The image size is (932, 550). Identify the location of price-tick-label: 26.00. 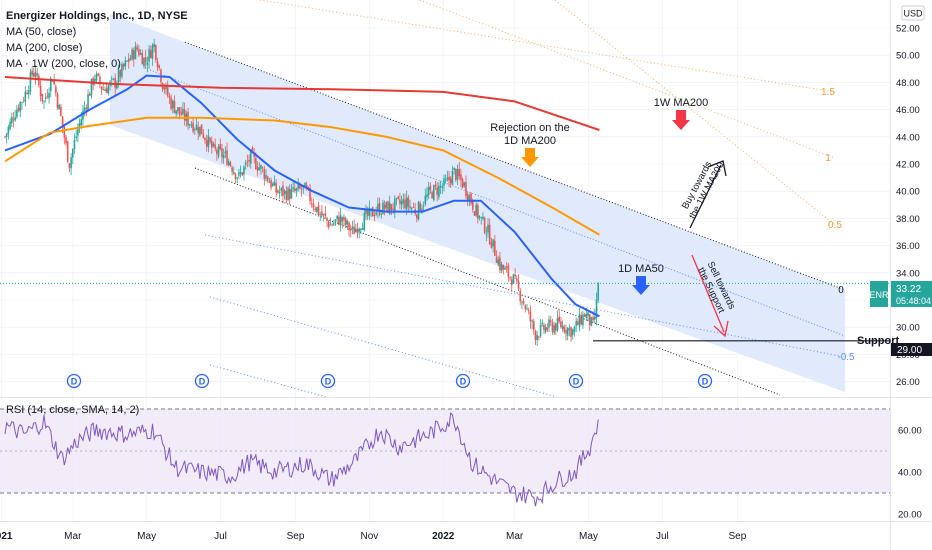
(908, 382).